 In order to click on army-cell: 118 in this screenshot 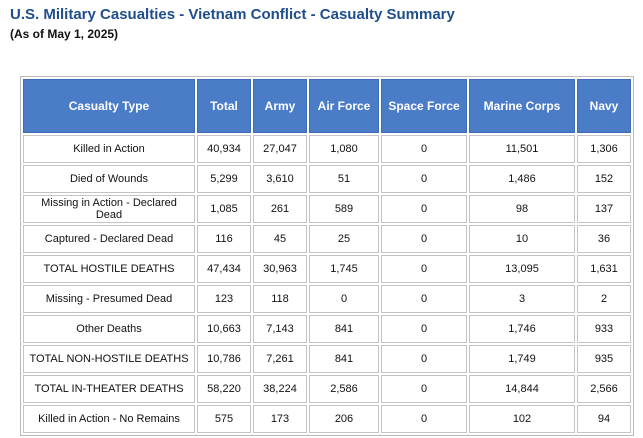, I will do `click(280, 299)`.